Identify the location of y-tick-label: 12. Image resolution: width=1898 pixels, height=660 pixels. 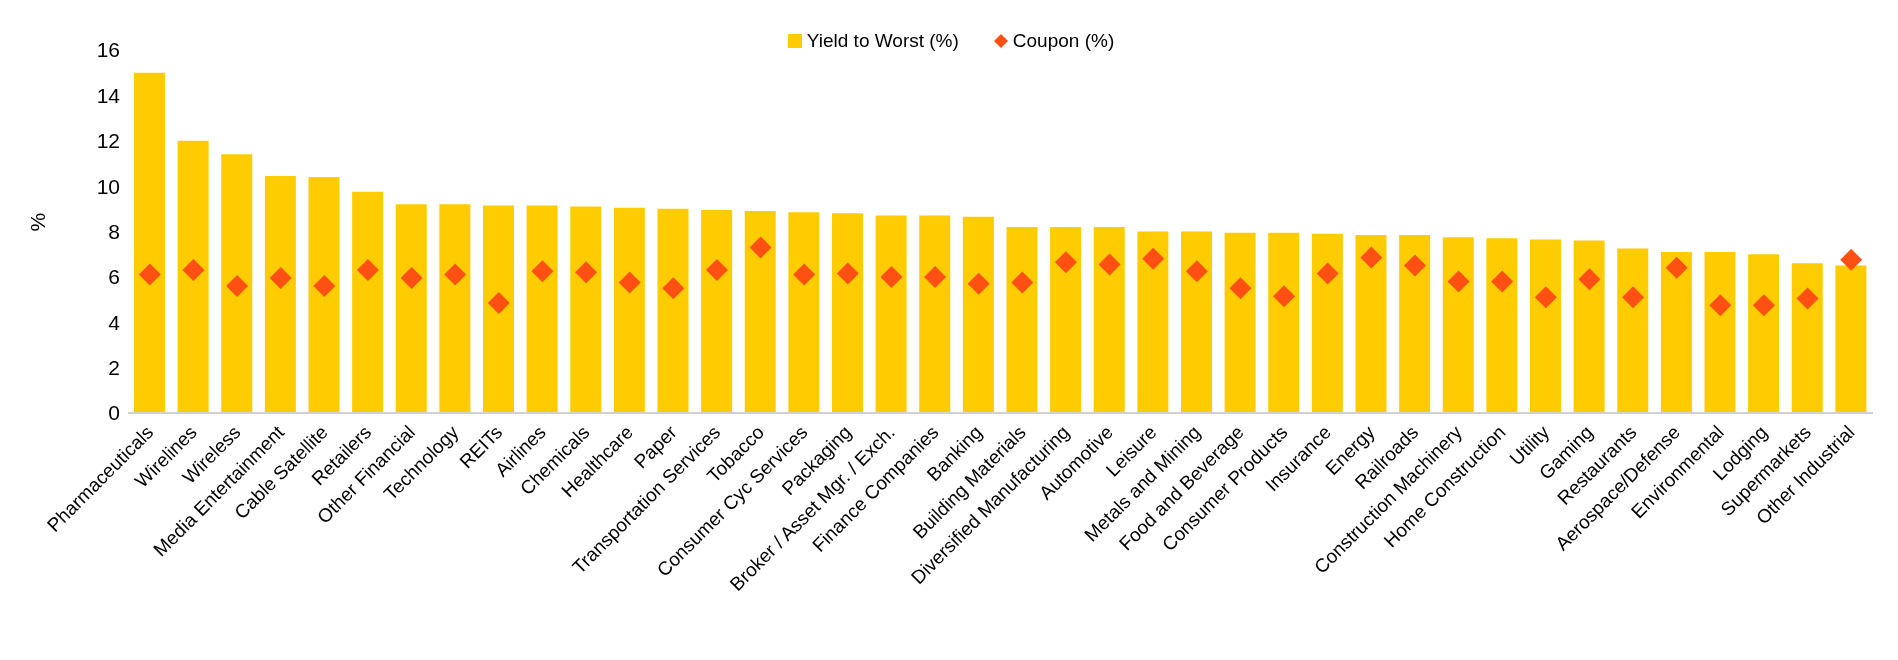
(108, 141).